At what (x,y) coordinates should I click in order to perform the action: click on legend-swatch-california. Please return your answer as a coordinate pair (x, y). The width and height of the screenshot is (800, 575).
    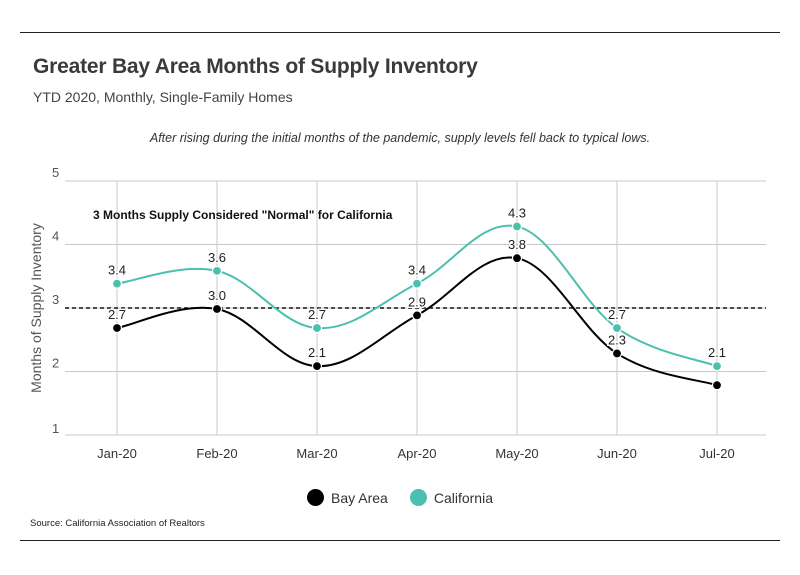
    Looking at the image, I should click on (418, 497).